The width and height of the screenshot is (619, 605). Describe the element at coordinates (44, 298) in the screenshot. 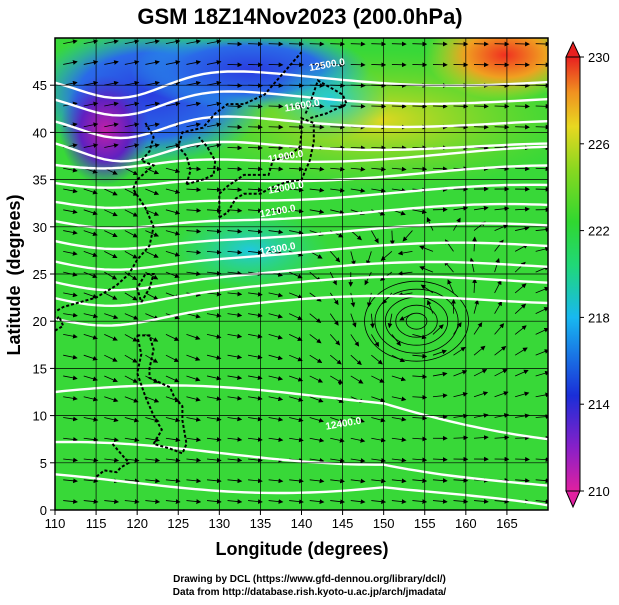

I see `y-axis-ticks: 0 5 10 15 20 25 30 35 40 45` at that location.